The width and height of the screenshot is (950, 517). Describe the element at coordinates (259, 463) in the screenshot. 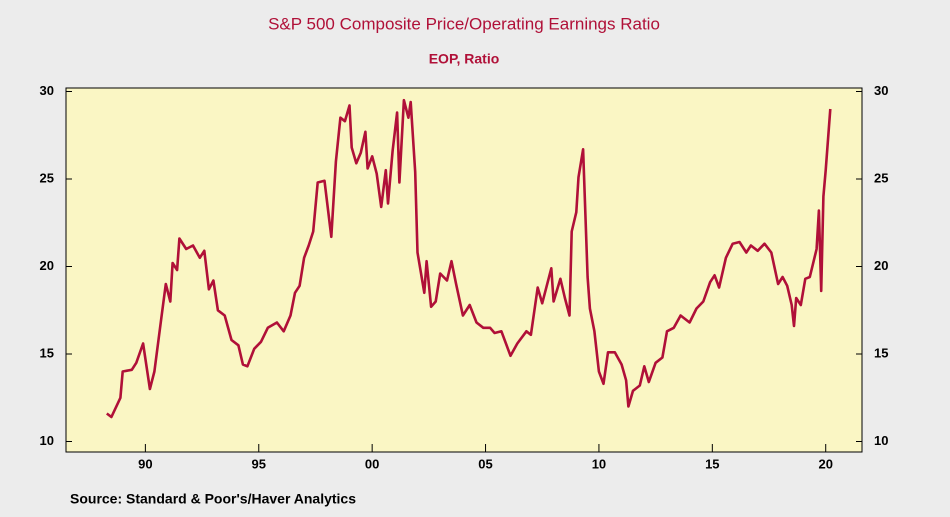

I see `x-tick-label: 95` at that location.